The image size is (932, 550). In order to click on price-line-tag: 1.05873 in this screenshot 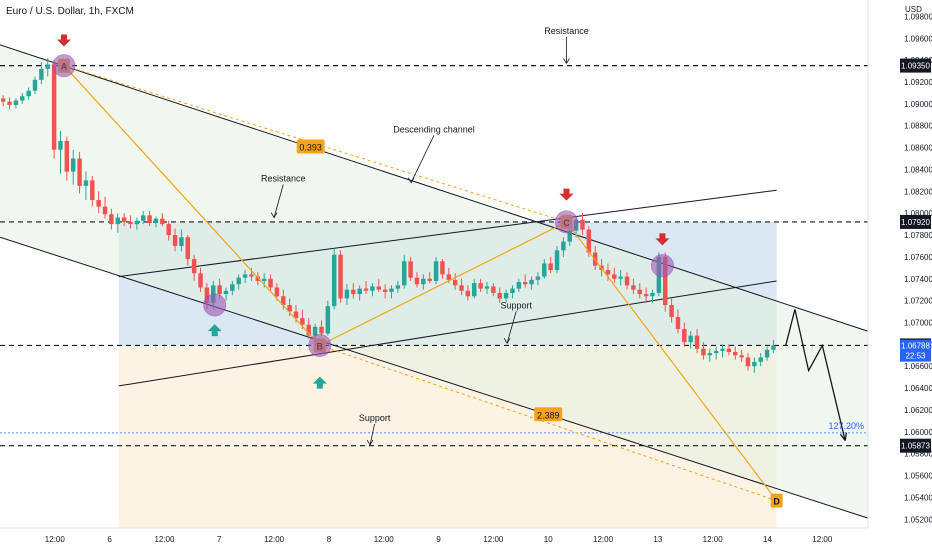, I will do `click(915, 445)`.